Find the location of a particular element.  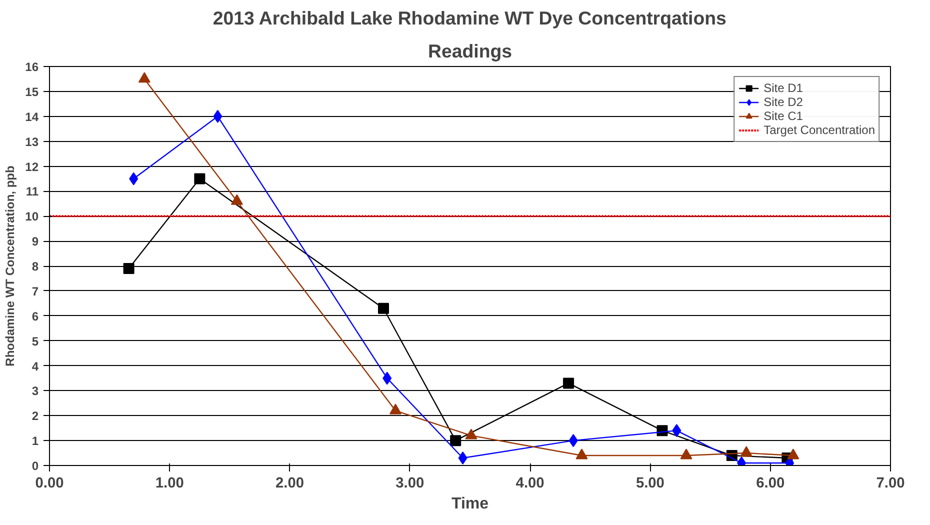

legend-label: Site C1 is located at coordinates (783, 116).